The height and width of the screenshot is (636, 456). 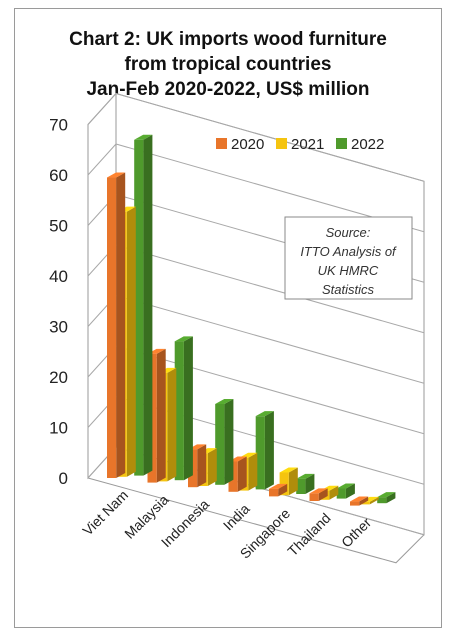 I want to click on legend: 2020 2021 2022, so click(x=300, y=144).